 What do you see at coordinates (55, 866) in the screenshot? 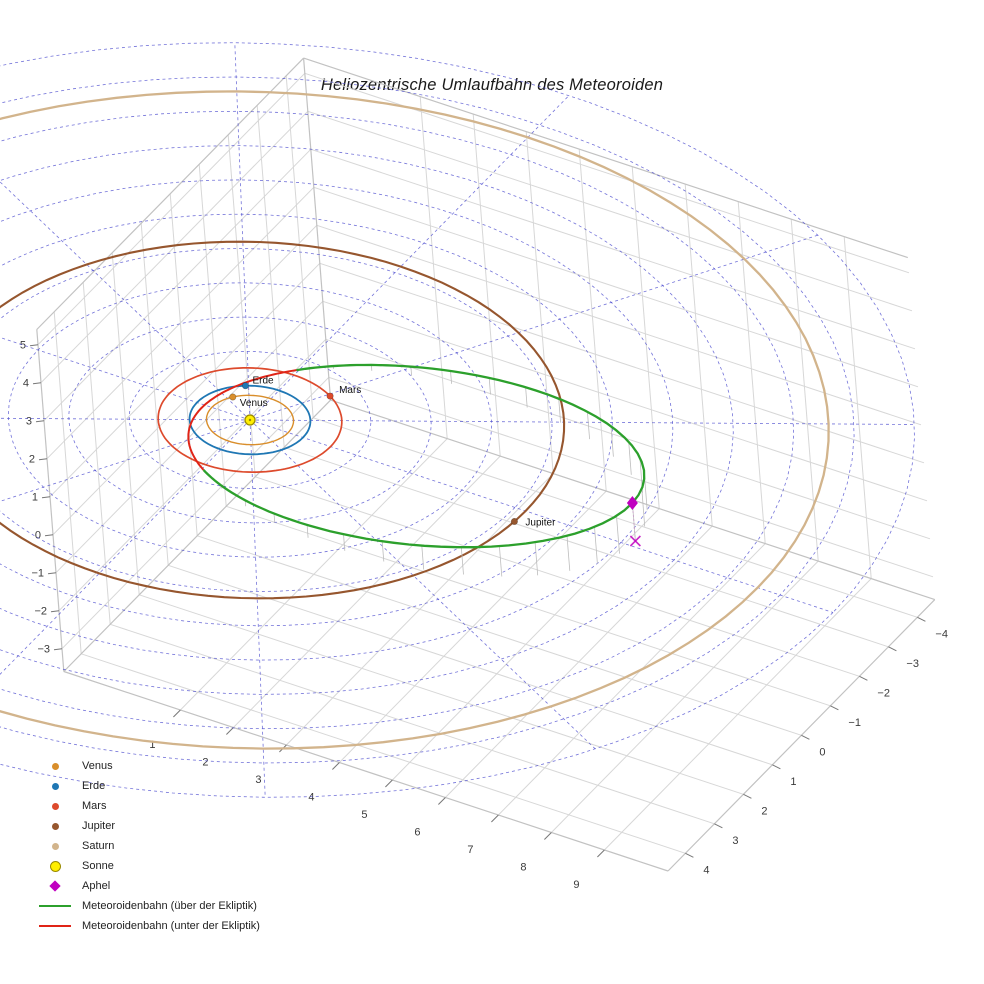
I see `legend-dot-large-icon` at bounding box center [55, 866].